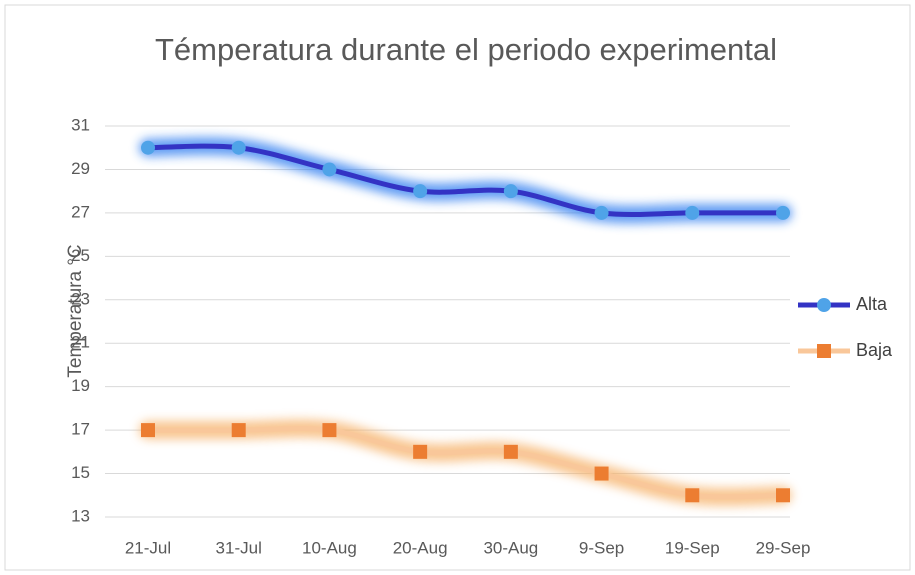  Describe the element at coordinates (601, 547) in the screenshot. I see `x-tick-label: 9-Sep` at that location.